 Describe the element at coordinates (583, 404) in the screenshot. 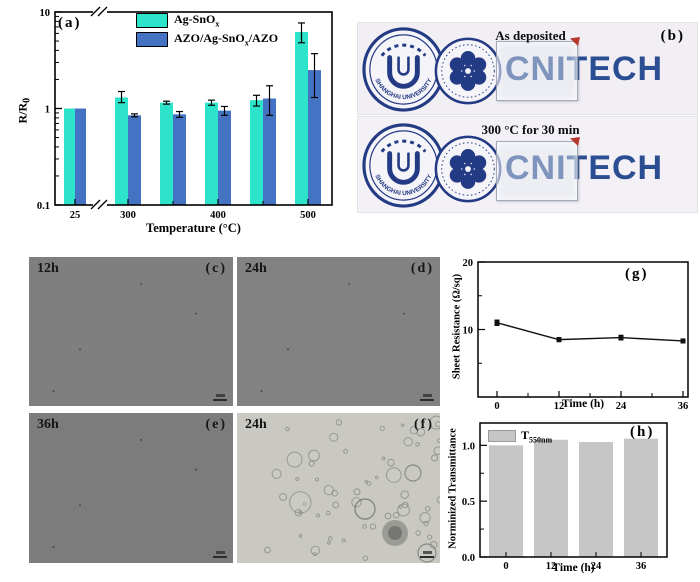

I see `chart-g-xlabel: Time (h)` at that location.